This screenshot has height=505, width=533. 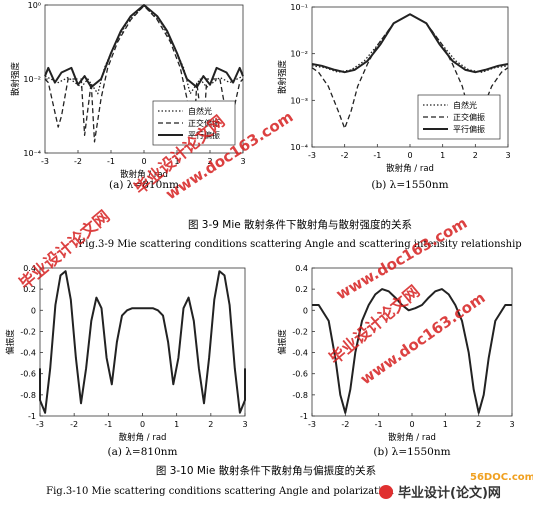 I want to click on fig-3-9-caption-cn: 图 3-9 Mie 散射条件下散射角与散射强度的关系, so click(x=300, y=224).